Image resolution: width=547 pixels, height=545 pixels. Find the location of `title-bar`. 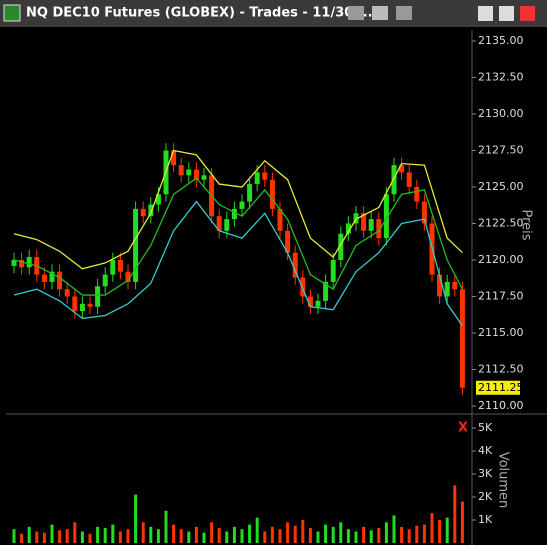

title-bar is located at coordinates (273, 13).